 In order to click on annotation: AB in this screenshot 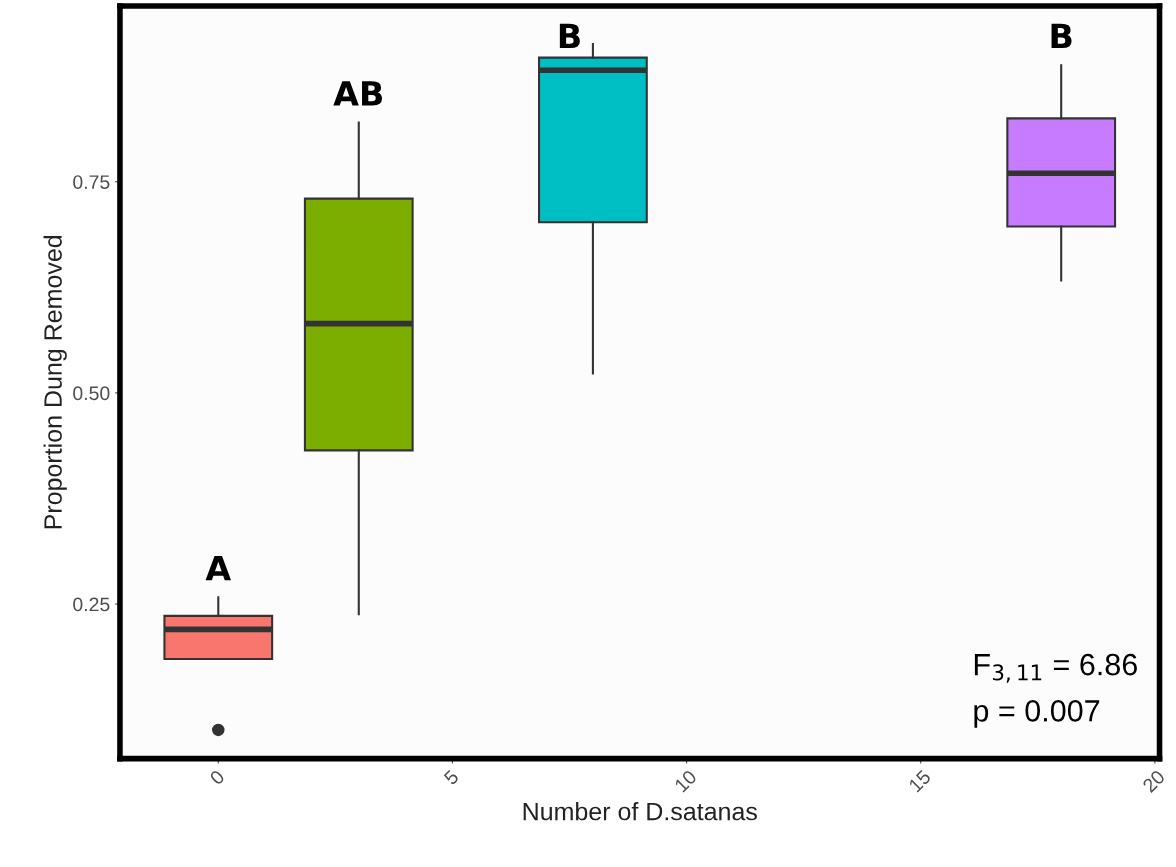, I will do `click(358, 93)`.